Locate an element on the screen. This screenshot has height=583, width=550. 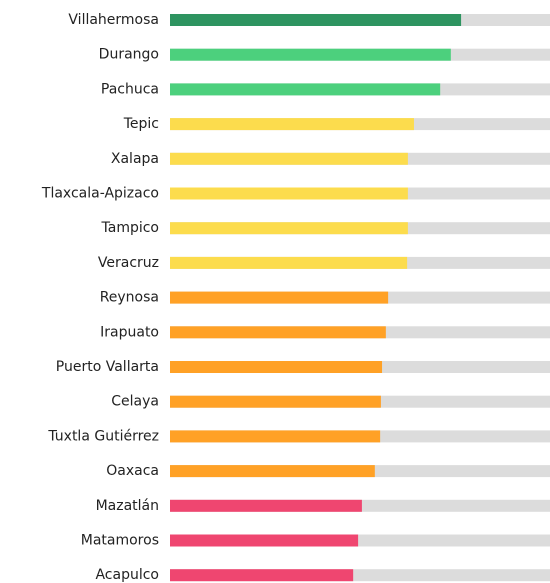
category-label: Irapuato is located at coordinates (129, 332).